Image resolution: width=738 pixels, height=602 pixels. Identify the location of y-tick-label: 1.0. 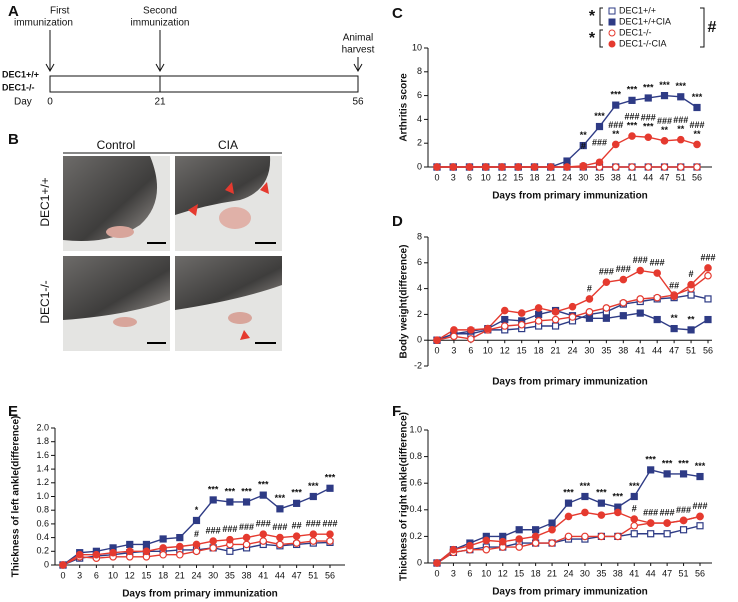
(42, 496).